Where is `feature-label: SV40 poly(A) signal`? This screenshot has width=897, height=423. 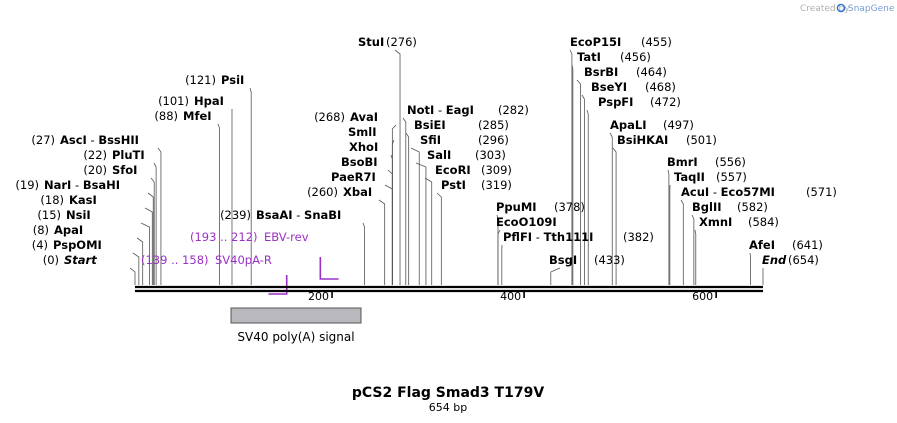 feature-label: SV40 poly(A) signal is located at coordinates (295, 337).